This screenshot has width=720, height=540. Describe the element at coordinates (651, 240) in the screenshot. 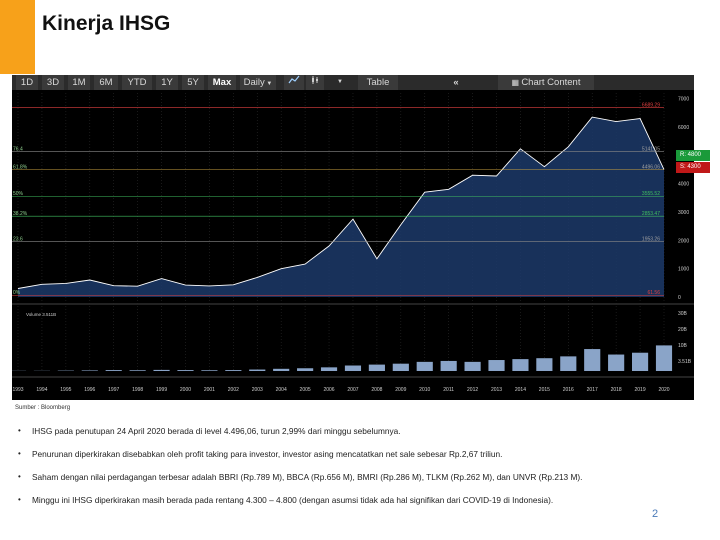

I see `price-level-label: 1953.26` at that location.